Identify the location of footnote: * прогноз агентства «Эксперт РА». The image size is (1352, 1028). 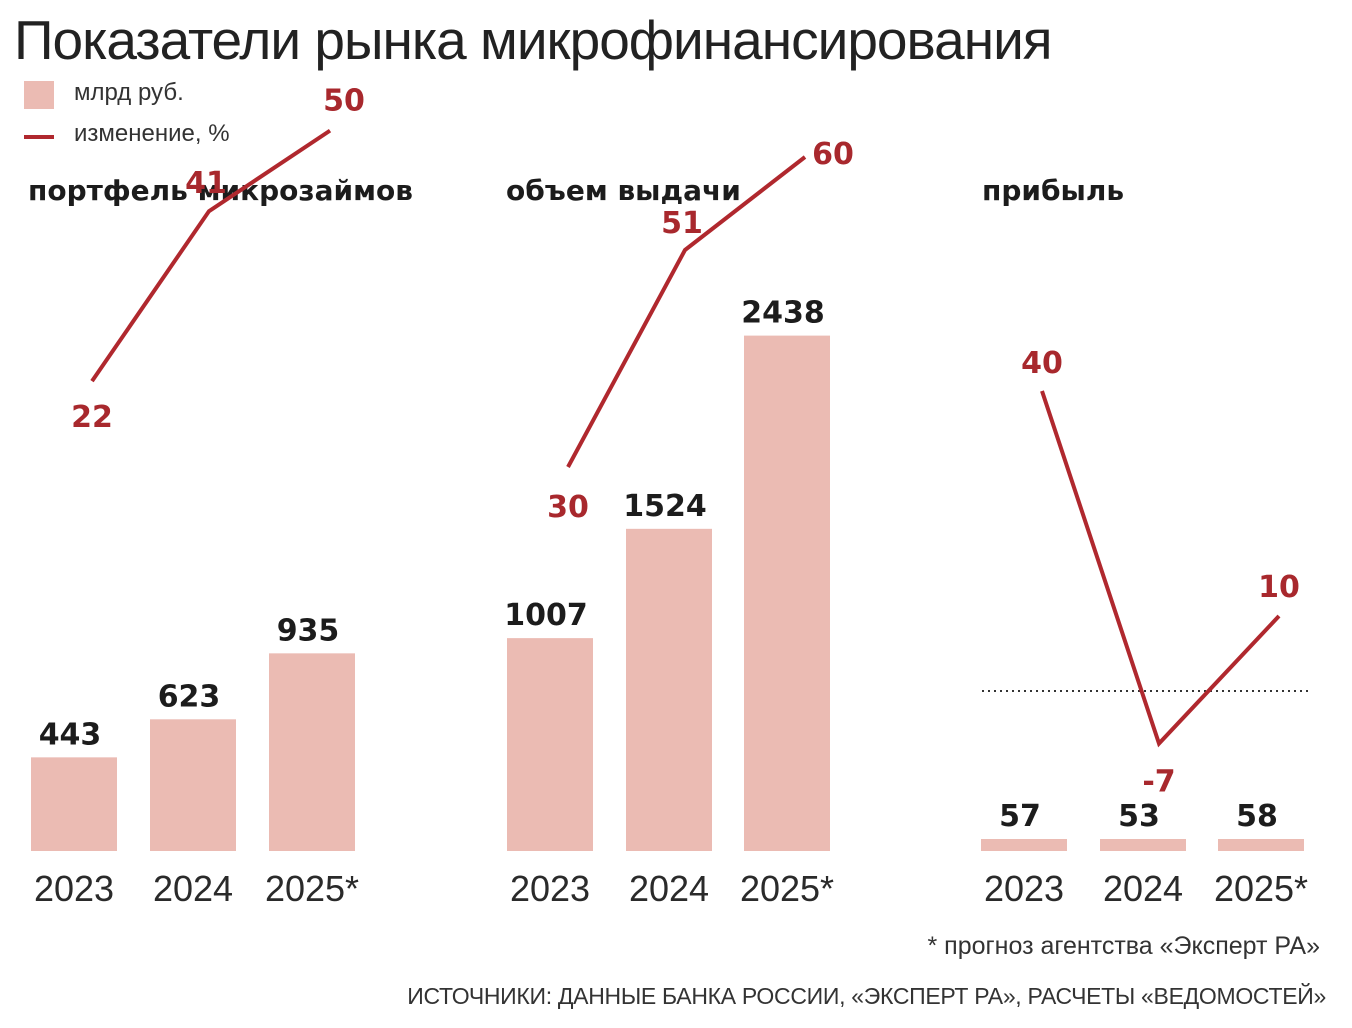
(1124, 946).